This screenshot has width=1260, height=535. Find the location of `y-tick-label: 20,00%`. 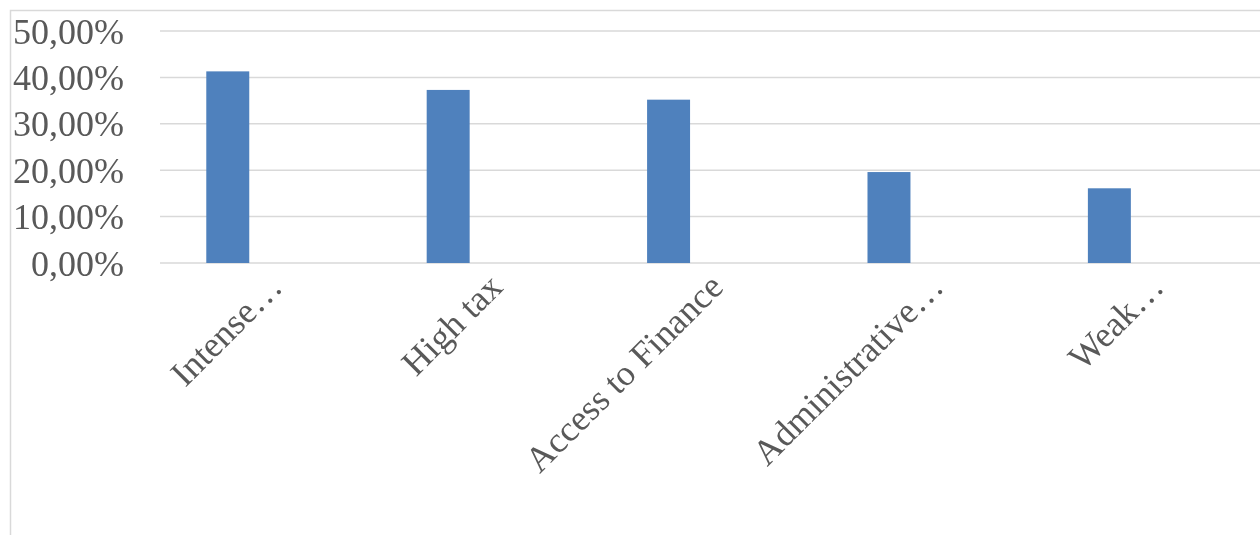

y-tick-label: 20,00% is located at coordinates (68, 170).